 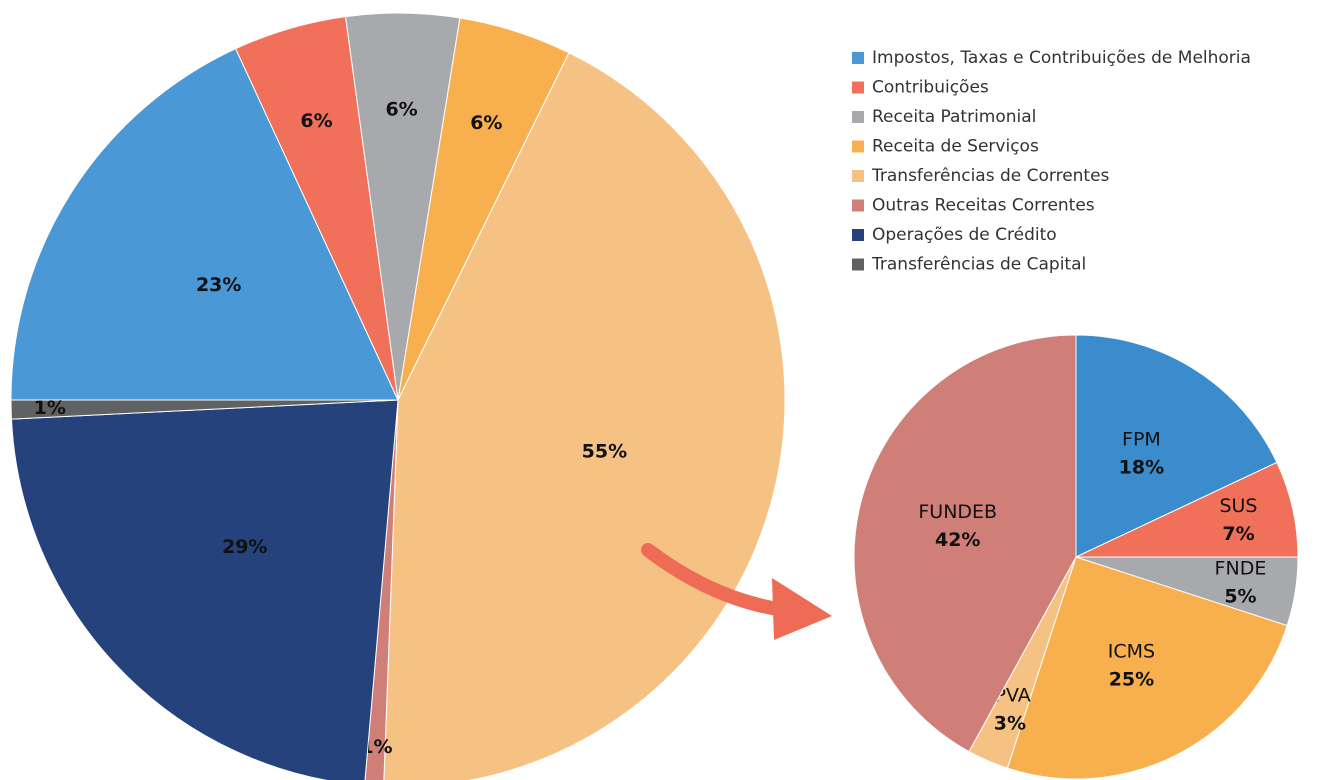 What do you see at coordinates (1238, 506) in the screenshot?
I see `slice-name: SUS` at bounding box center [1238, 506].